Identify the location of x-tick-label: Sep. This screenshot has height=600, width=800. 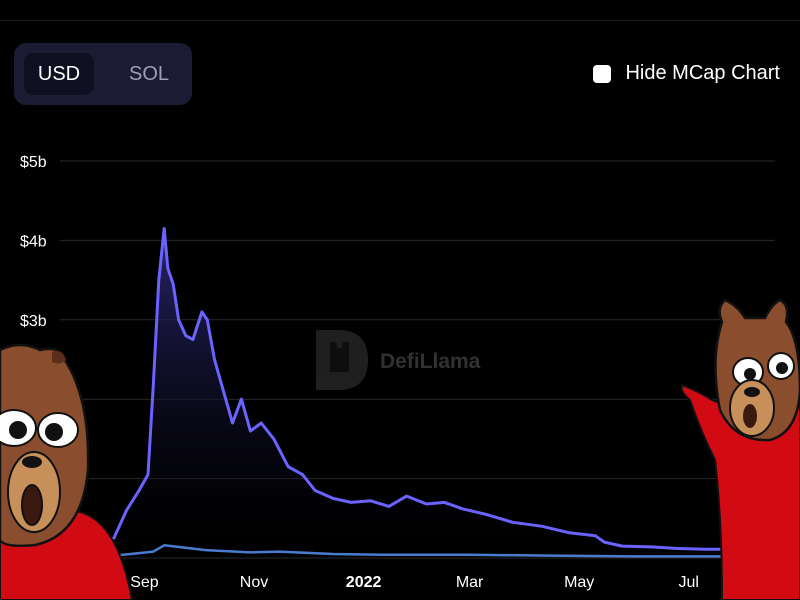
(144, 582).